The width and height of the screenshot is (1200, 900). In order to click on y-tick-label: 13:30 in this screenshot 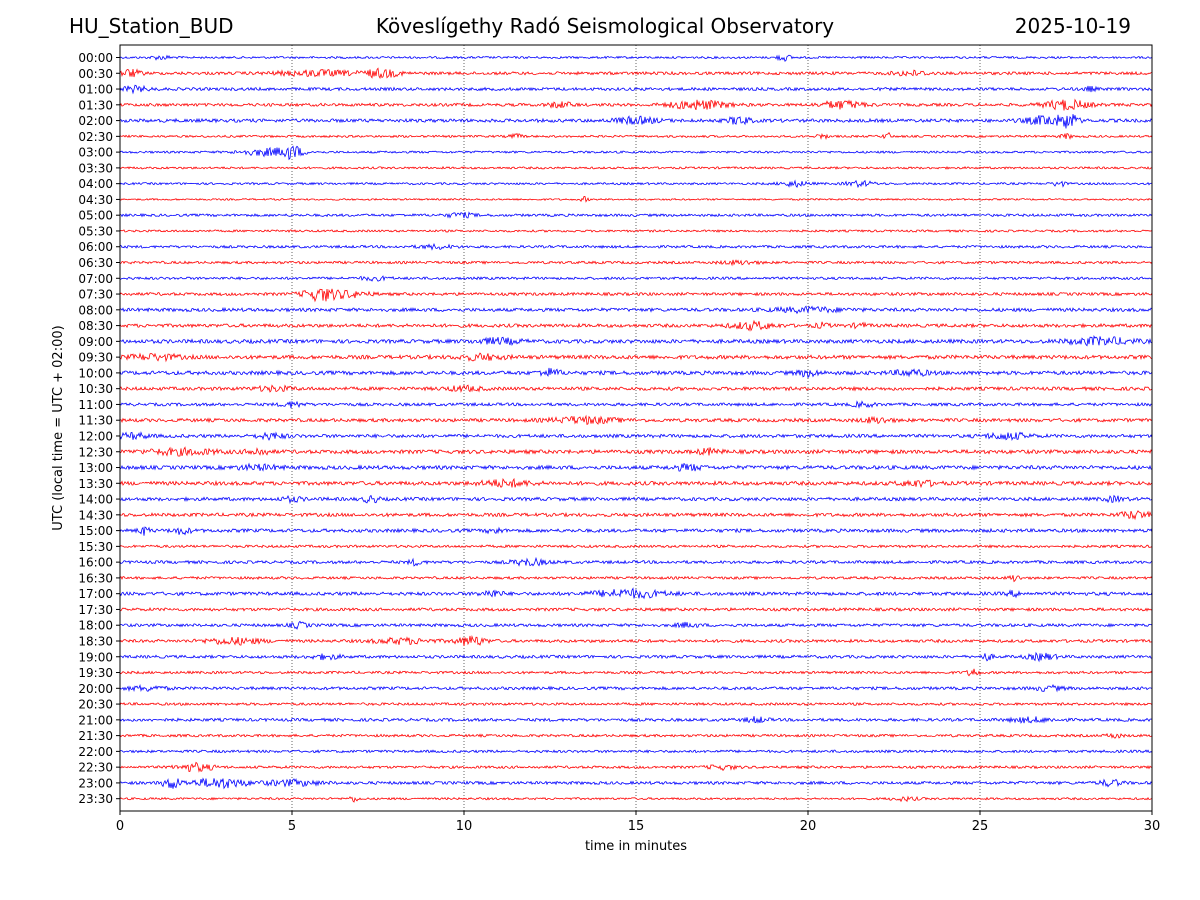, I will do `click(95, 484)`.